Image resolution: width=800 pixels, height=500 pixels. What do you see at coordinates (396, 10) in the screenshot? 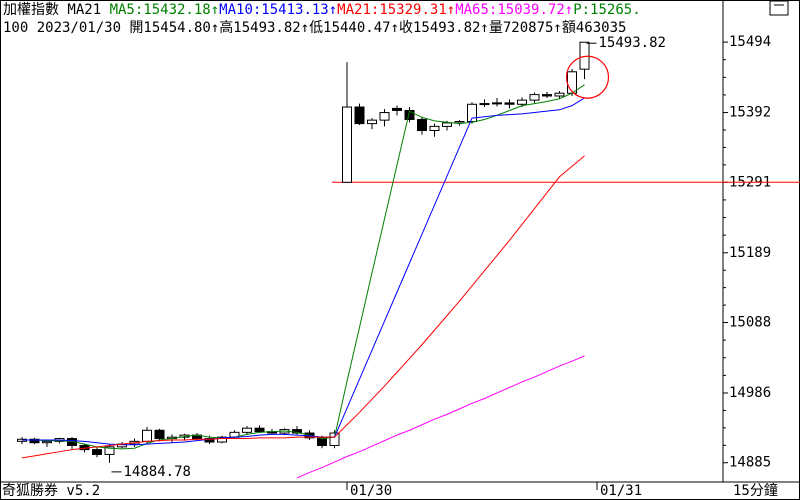
I see `legend-entry: MA21:15329.31↑` at bounding box center [396, 10].